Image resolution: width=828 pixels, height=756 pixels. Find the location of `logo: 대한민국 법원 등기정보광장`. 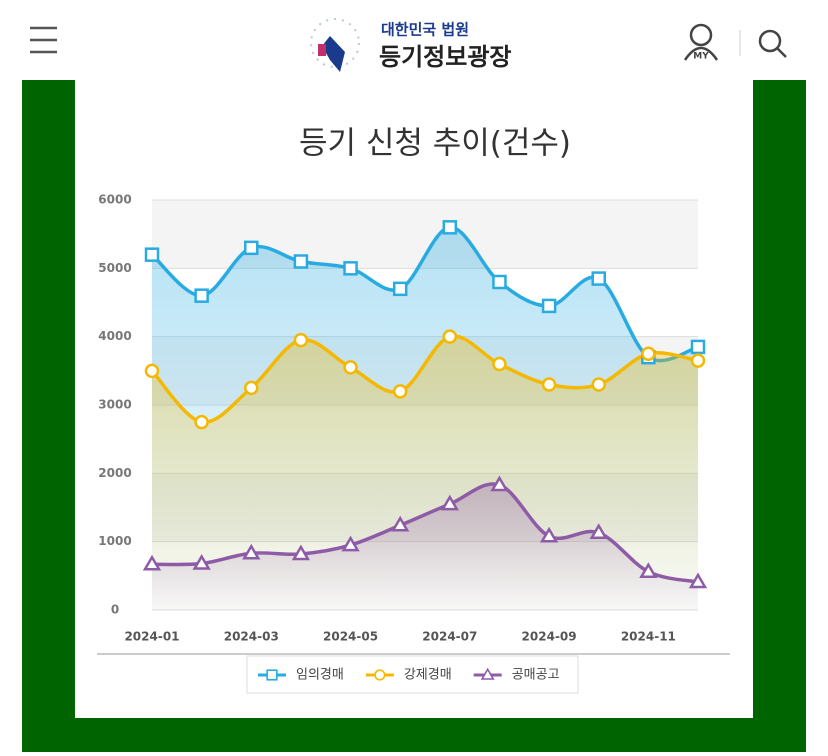

logo: 대한민국 법원 등기정보광장 is located at coordinates (410, 45).